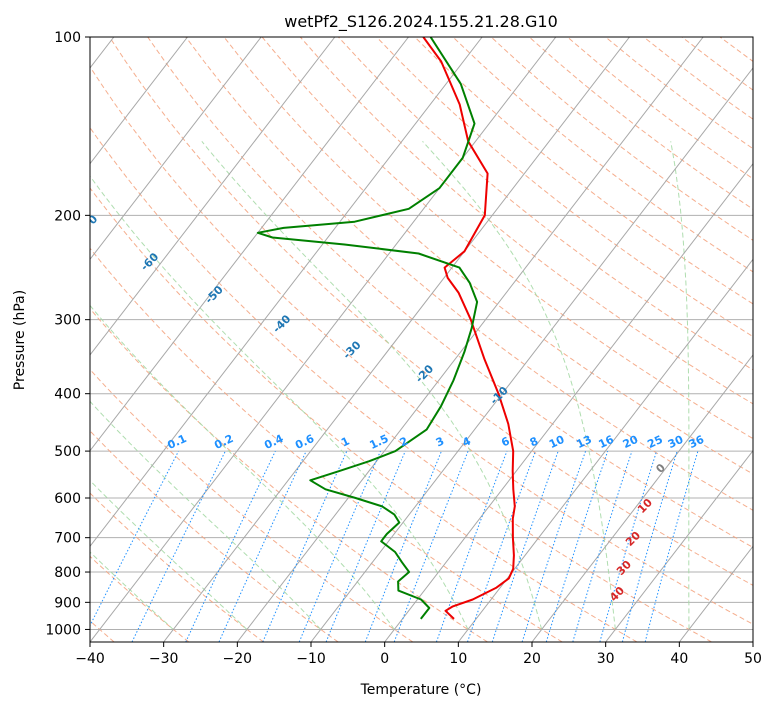  Describe the element at coordinates (645, 506) in the screenshot. I see `theta-e-label: 10` at that location.